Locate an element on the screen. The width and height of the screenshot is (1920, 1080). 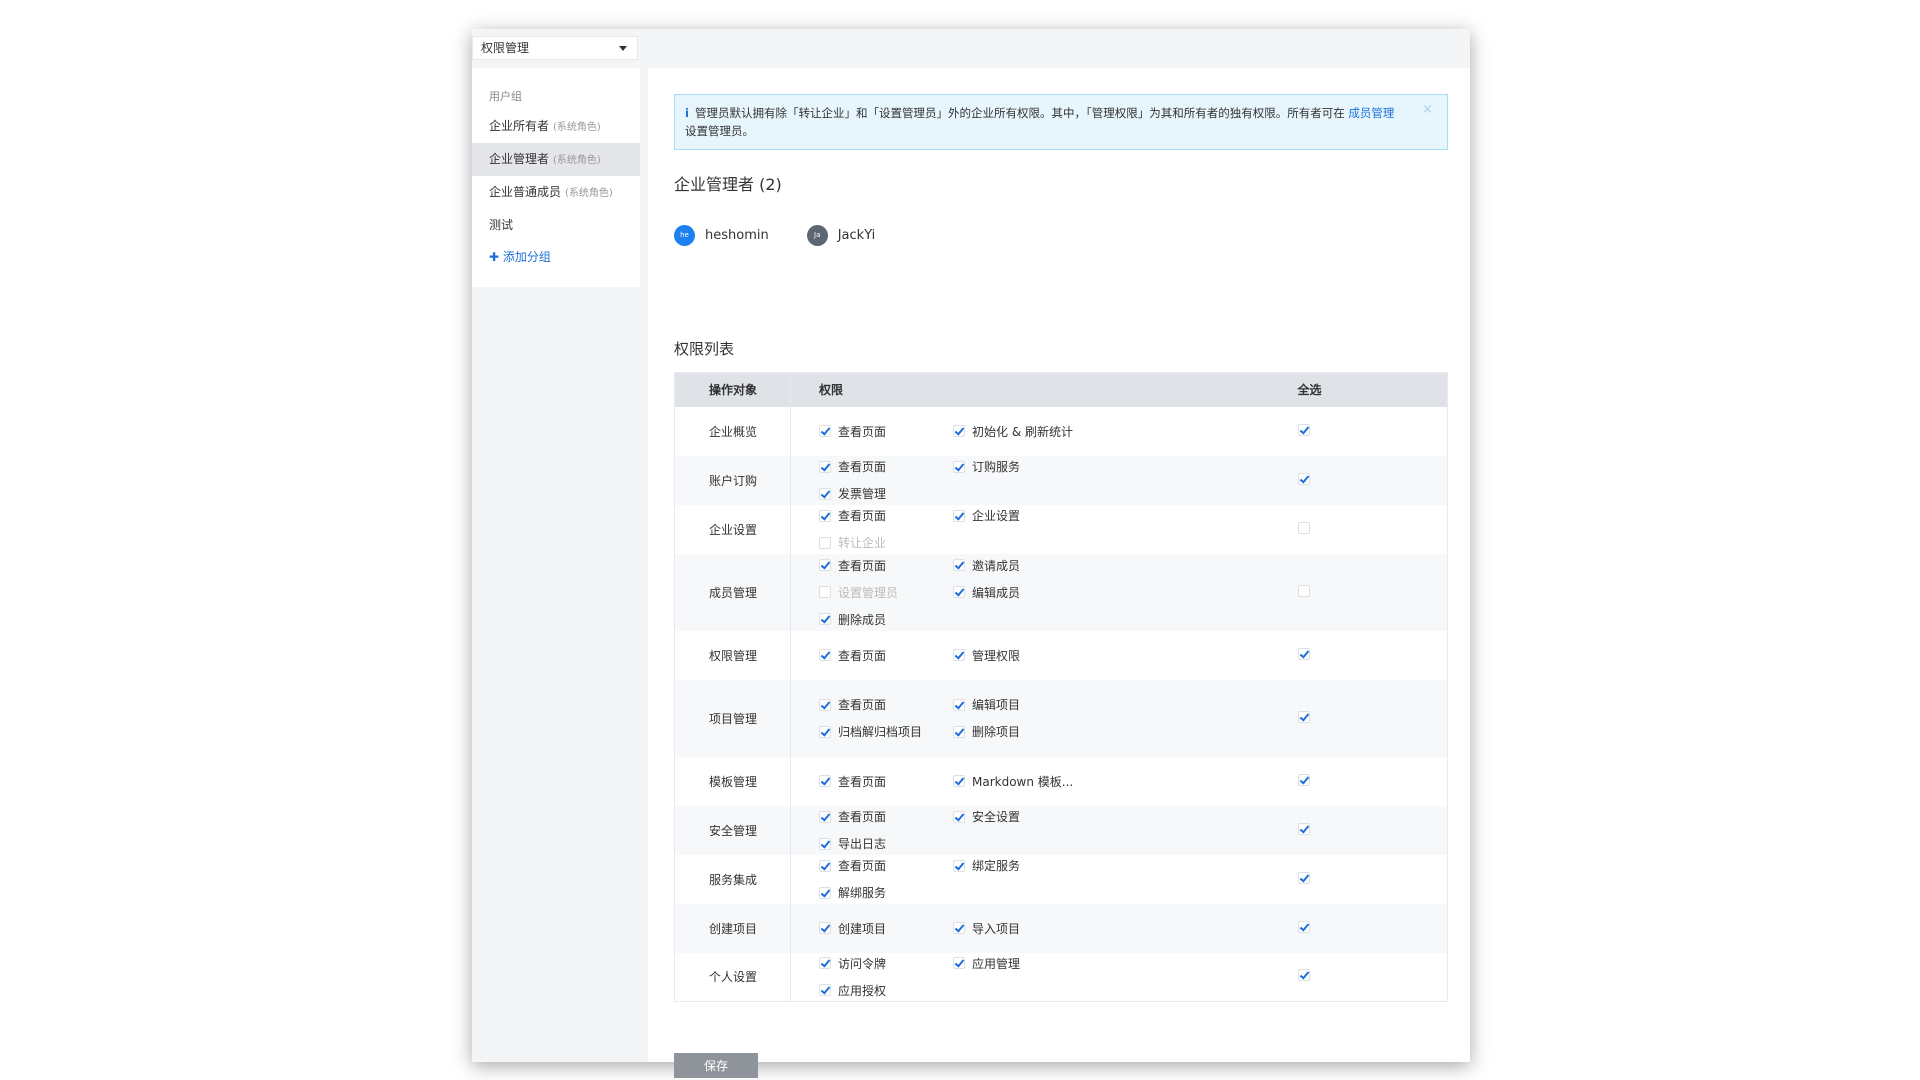
chevron-down-icon is located at coordinates (623, 48).